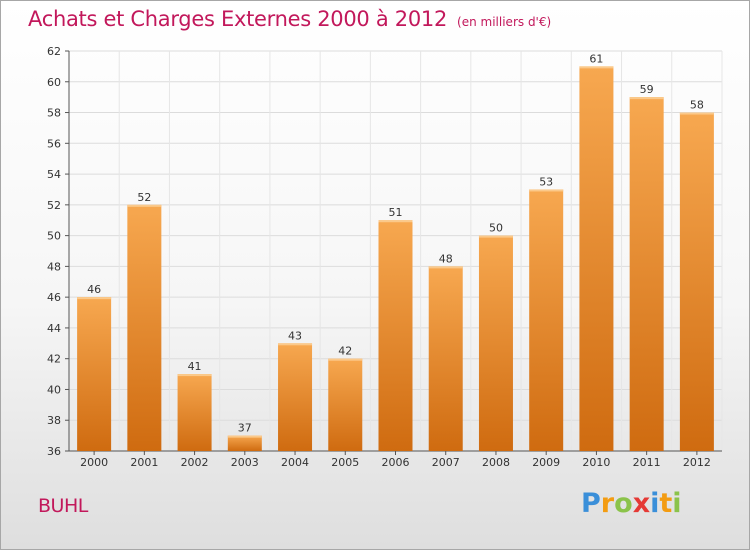  I want to click on x-tick-label: 2006, so click(396, 462).